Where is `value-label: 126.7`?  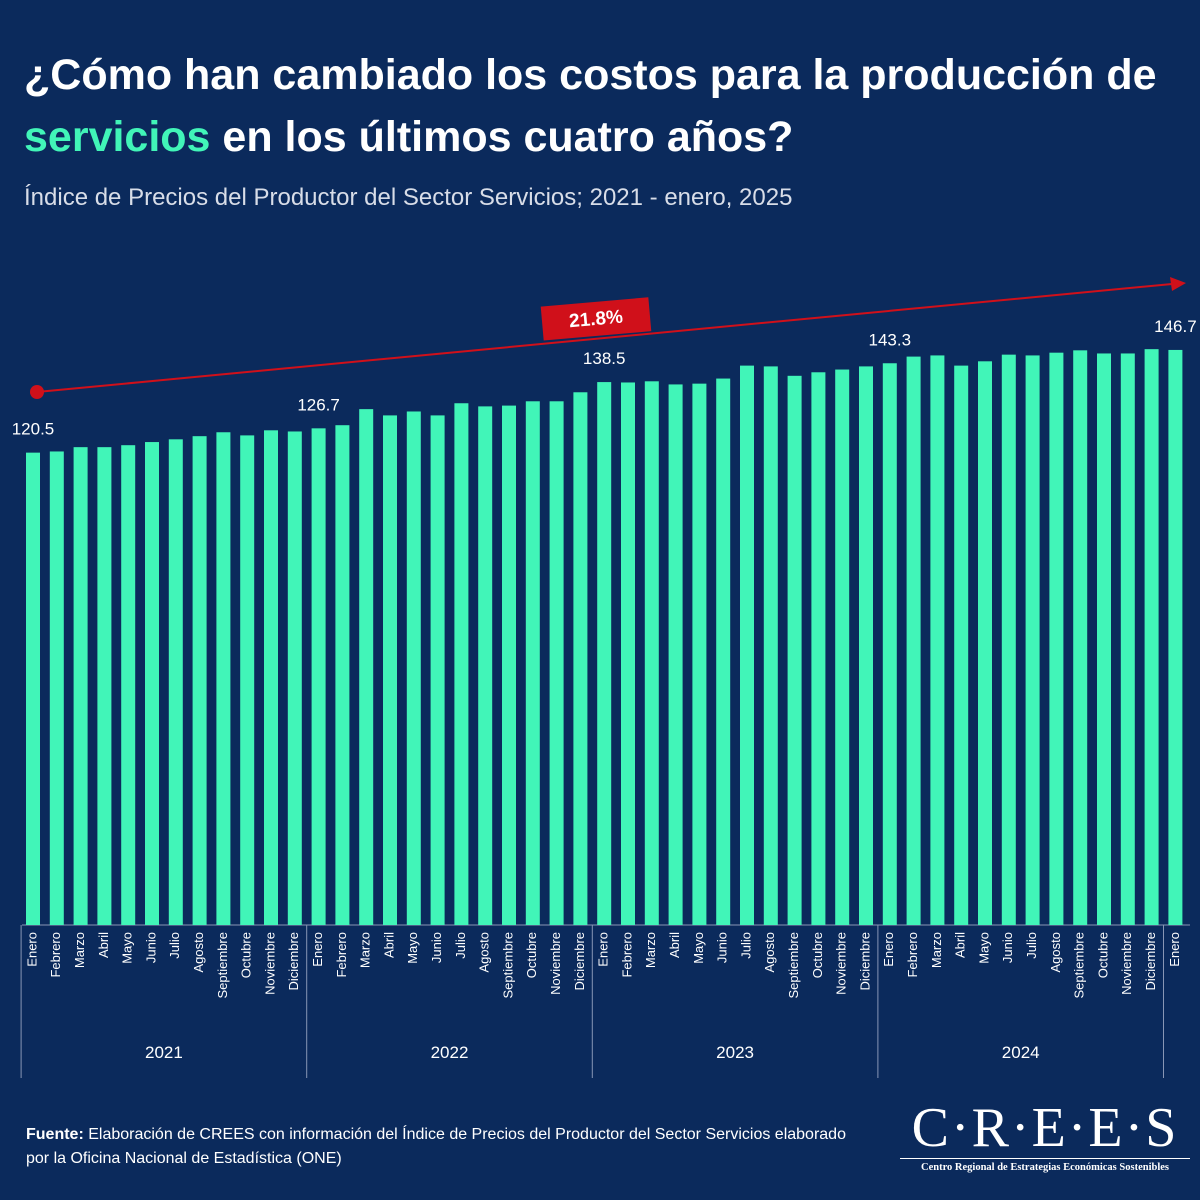
value-label: 126.7 is located at coordinates (318, 404).